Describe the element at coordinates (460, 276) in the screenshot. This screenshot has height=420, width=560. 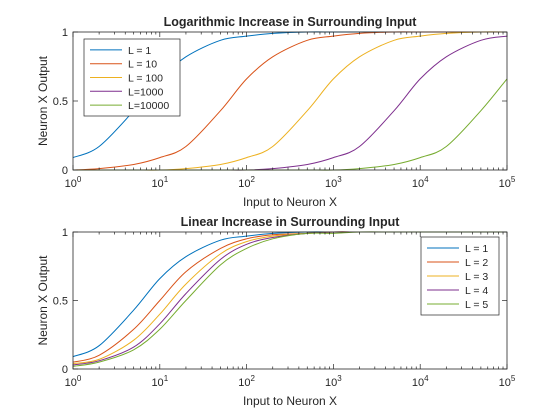
I see `legend: L = 1 L = 2 L = 3 L = 4 L = 5` at that location.